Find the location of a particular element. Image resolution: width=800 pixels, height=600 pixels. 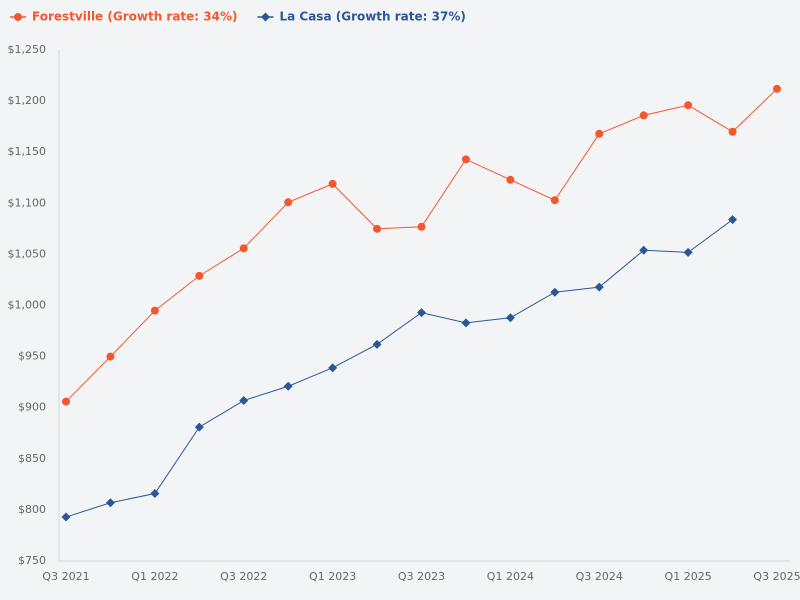

x-tick-label: Q1 2025 is located at coordinates (688, 576).